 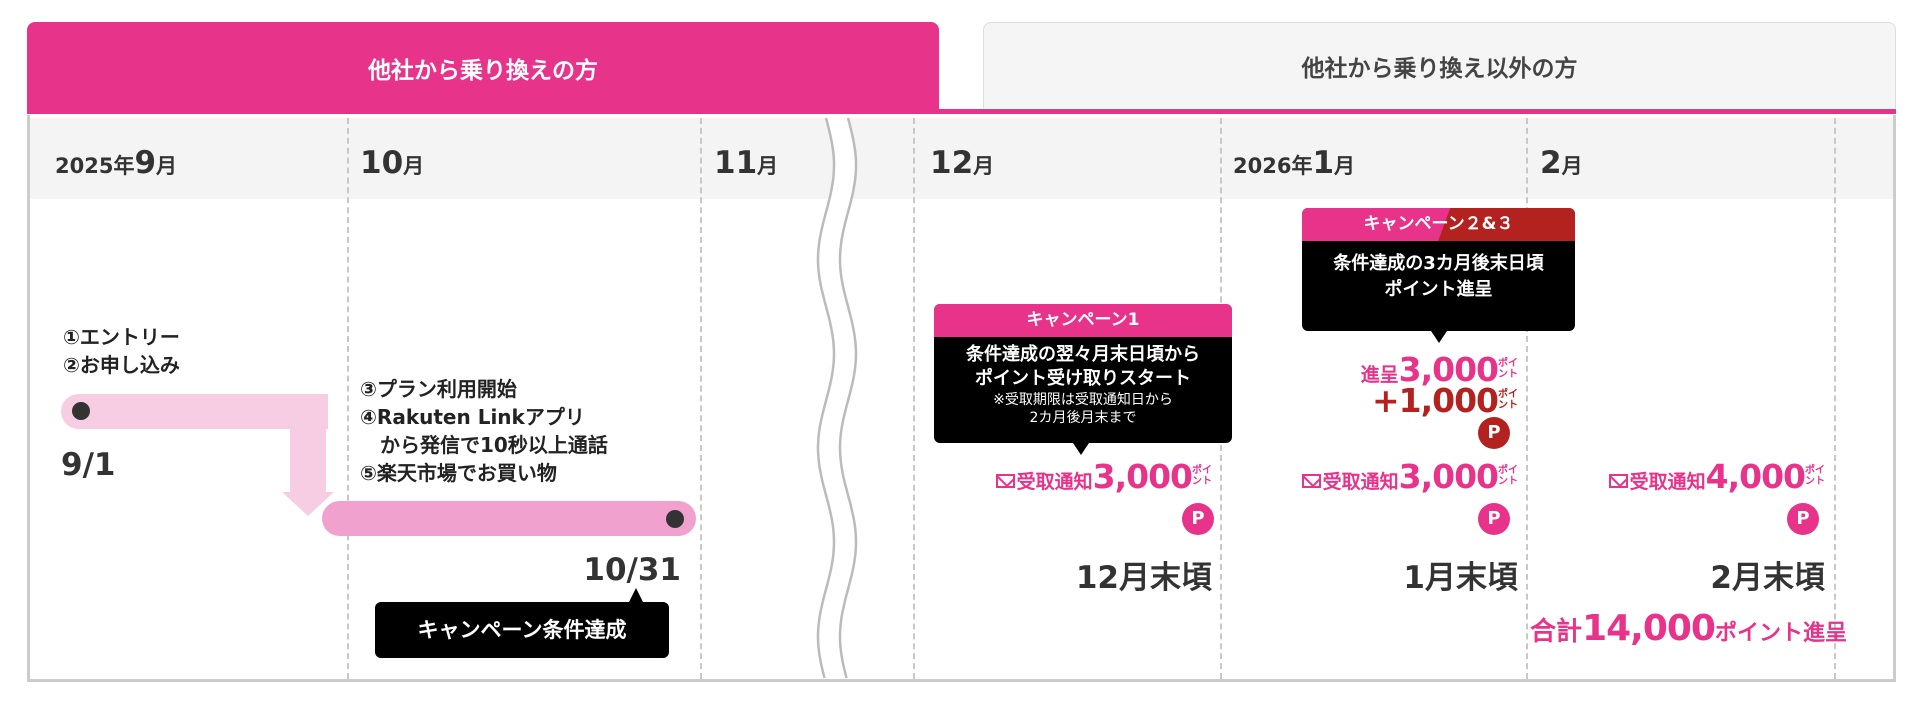 What do you see at coordinates (1438, 269) in the screenshot?
I see `campaign23-callout: キャンペーン２&３ 条件達成の3カ月後末日頃 ポイント進呈` at bounding box center [1438, 269].